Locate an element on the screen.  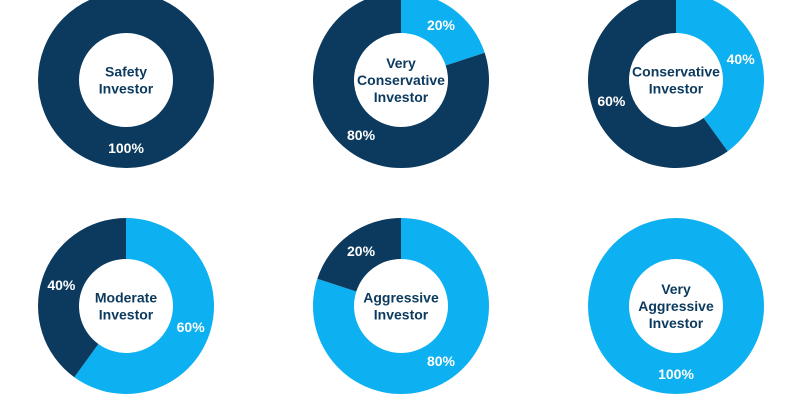
donut-center-title: Moderate Investor is located at coordinates (126, 306).